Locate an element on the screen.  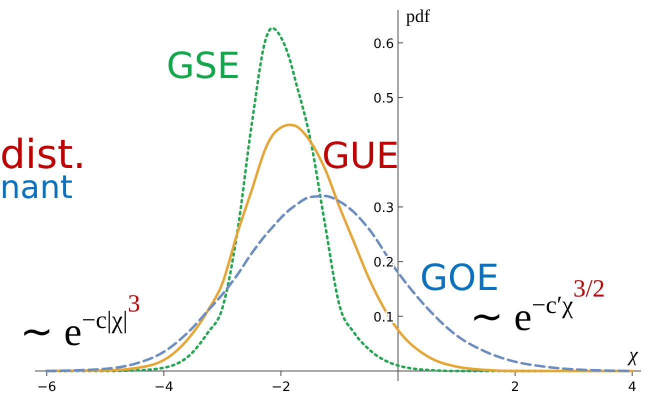
series-label: GOE is located at coordinates (459, 278).